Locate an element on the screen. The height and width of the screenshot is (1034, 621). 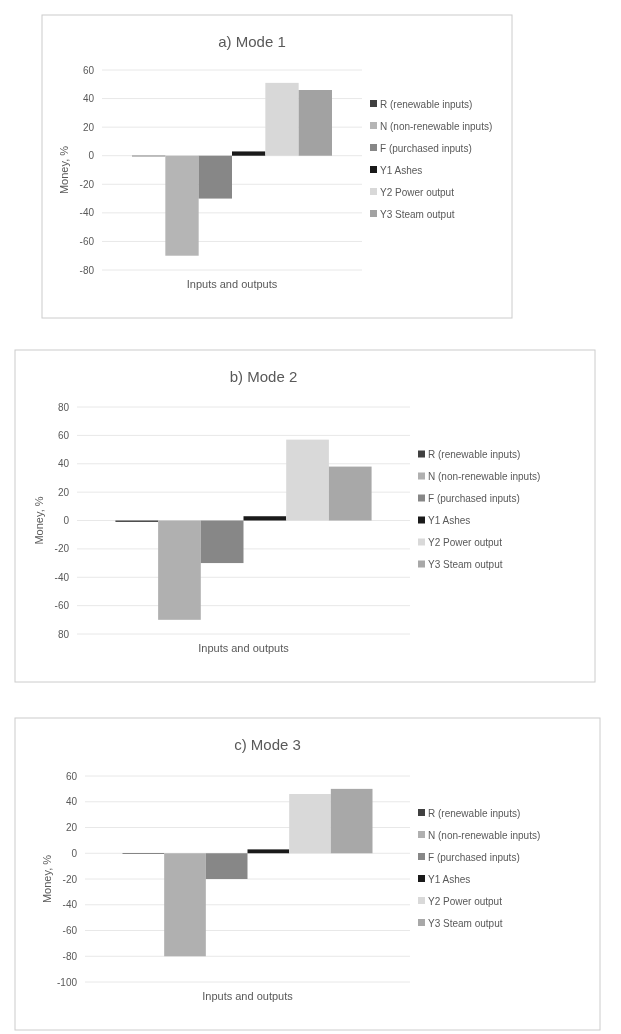
chart-title: c) Mode 3 is located at coordinates (267, 744).